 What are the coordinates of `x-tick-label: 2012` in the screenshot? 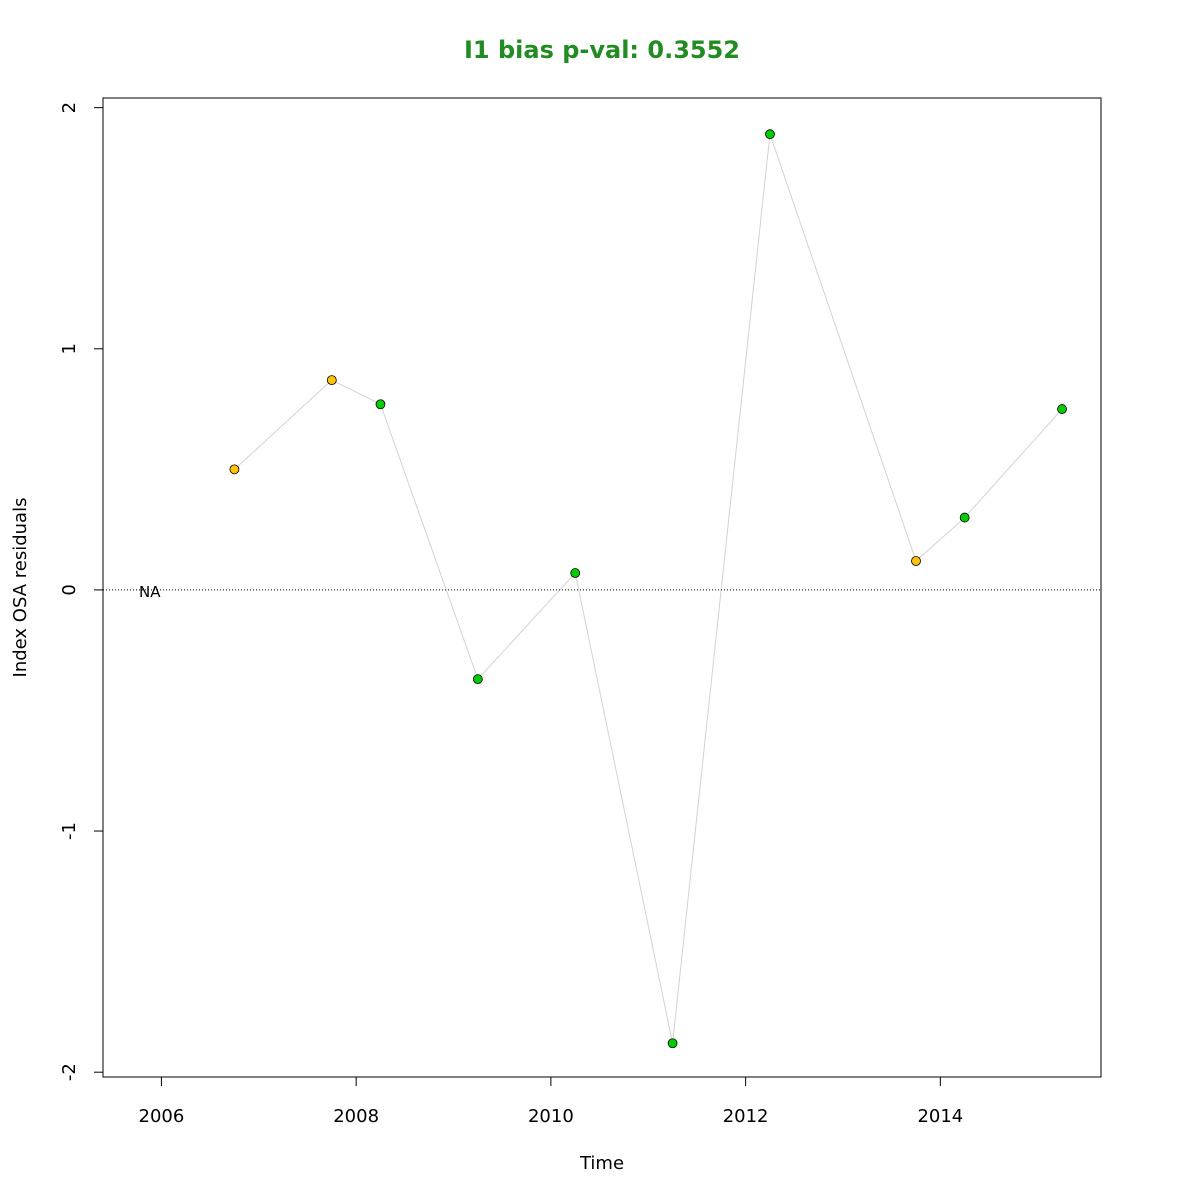 It's located at (746, 1116).